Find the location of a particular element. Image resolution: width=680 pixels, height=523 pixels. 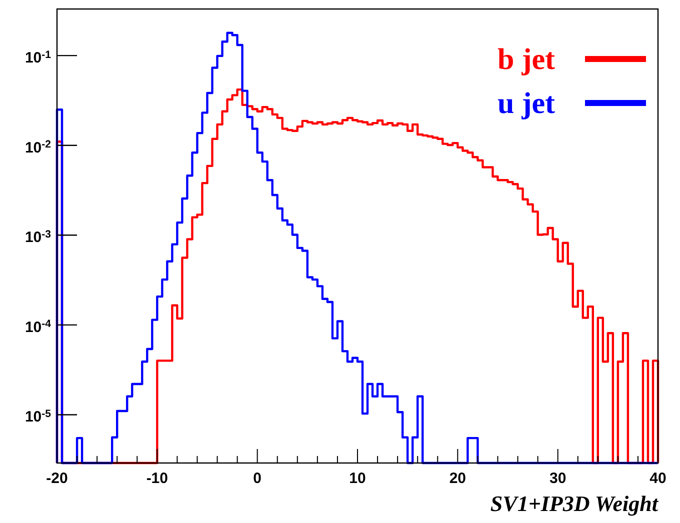

y-tick-label: 10$^{-3}$ is located at coordinates (38, 237).